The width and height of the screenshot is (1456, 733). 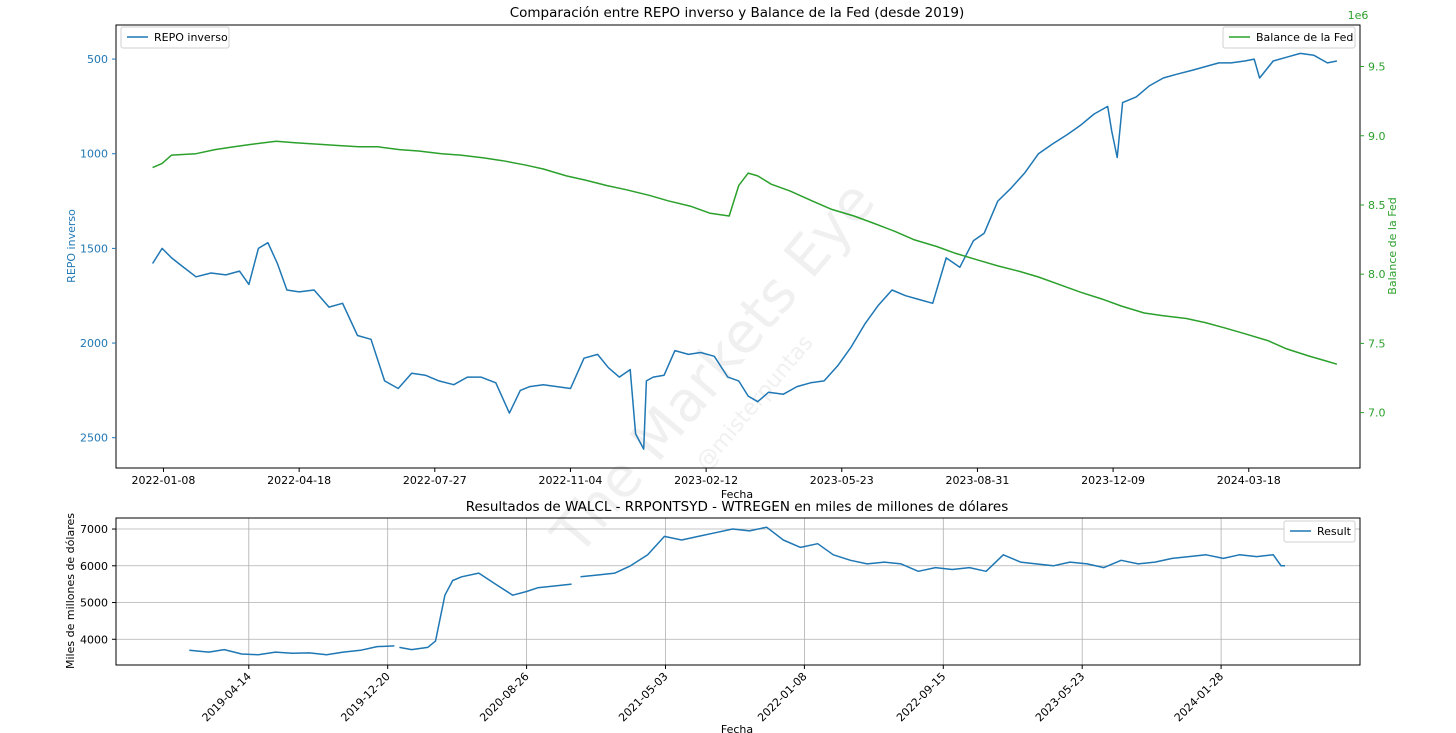 What do you see at coordinates (570, 480) in the screenshot?
I see `top-x-tick-label: 2022-11-04` at bounding box center [570, 480].